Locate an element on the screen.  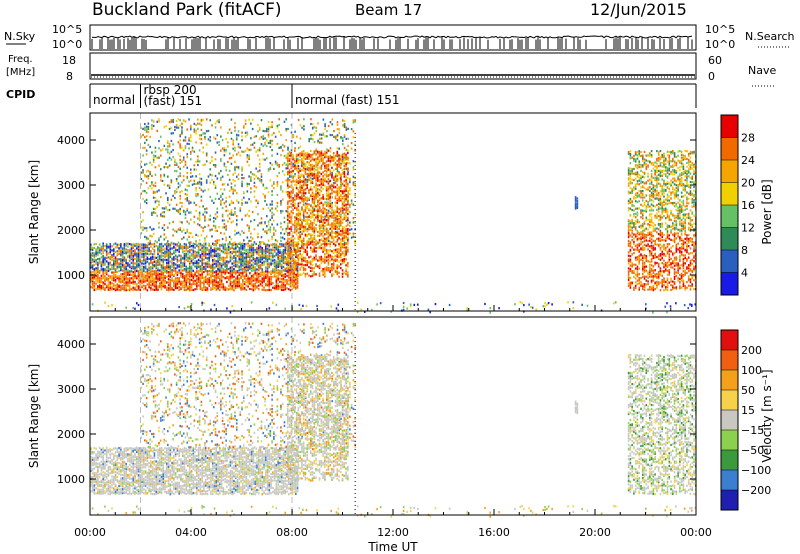
nave-tick-bottom: 0 is located at coordinates (711, 76).